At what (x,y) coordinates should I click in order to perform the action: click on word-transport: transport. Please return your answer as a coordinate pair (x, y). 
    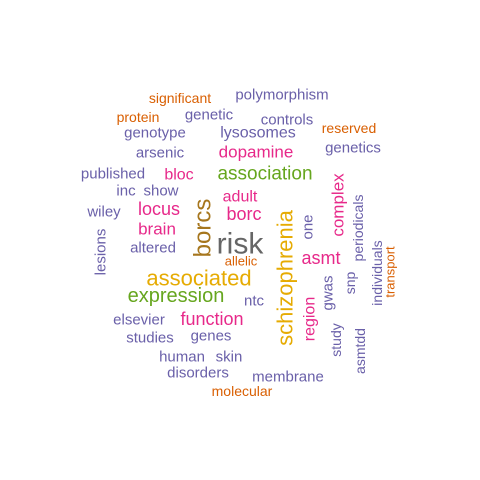
    Looking at the image, I should click on (390, 272).